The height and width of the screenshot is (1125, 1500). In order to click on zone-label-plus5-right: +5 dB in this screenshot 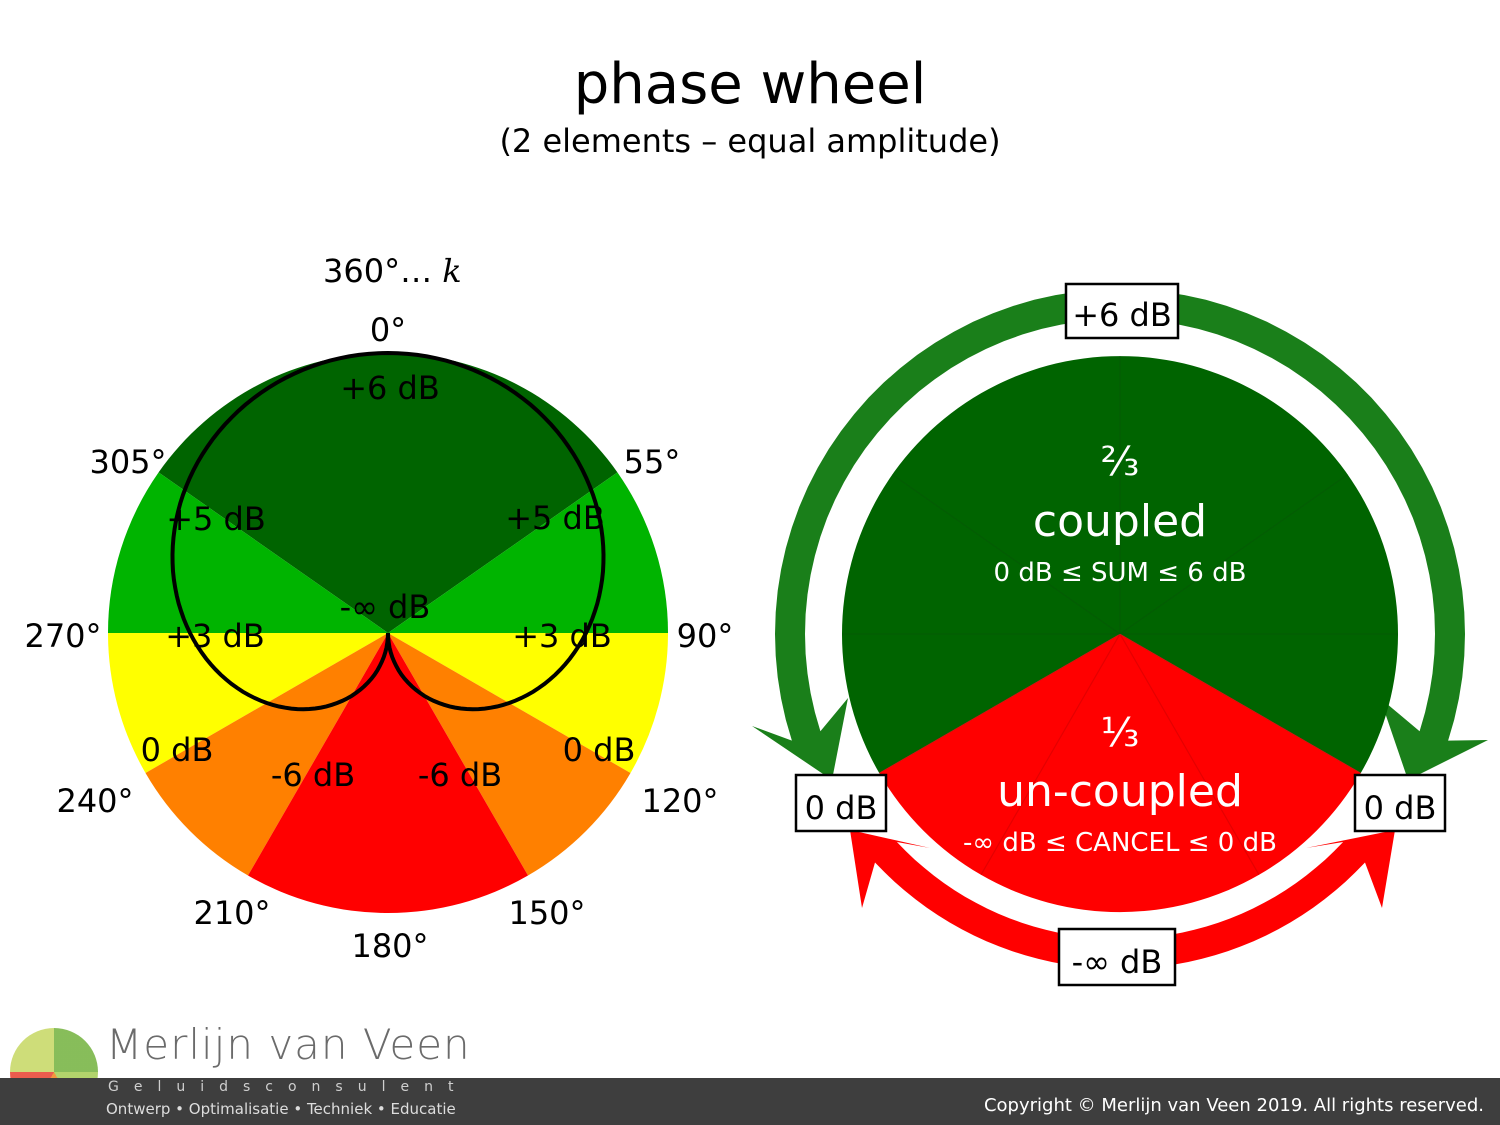, I will do `click(555, 518)`.